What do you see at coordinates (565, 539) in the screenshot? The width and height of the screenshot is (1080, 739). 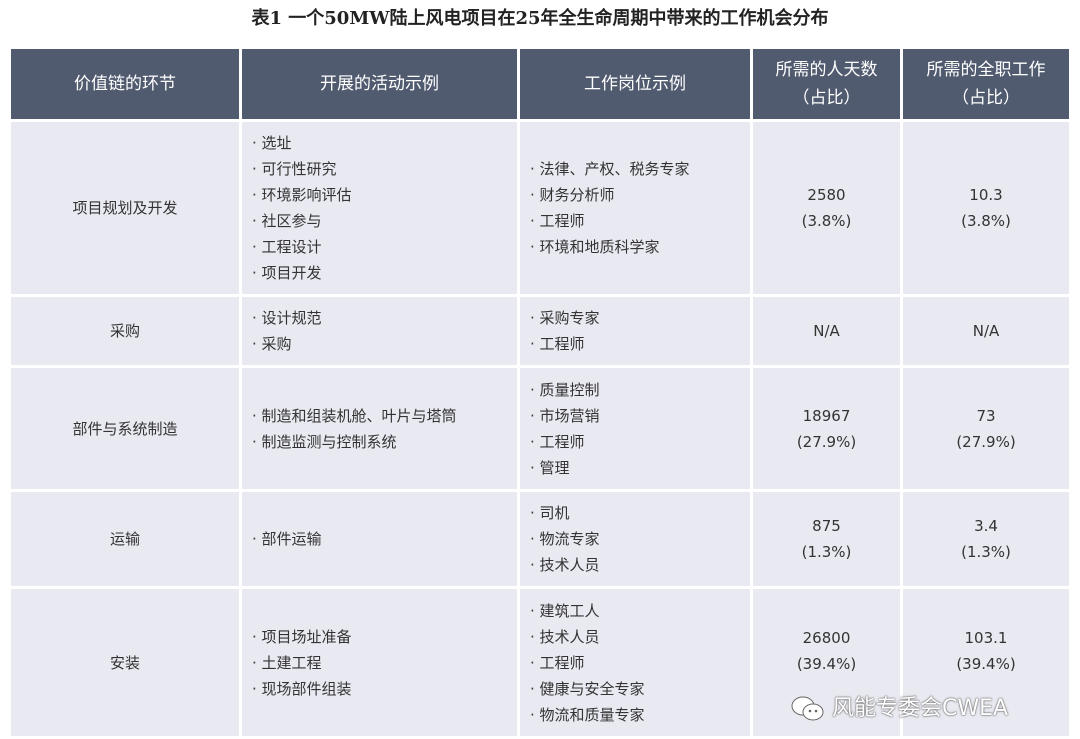 I see `job-item: · 物流专家` at bounding box center [565, 539].